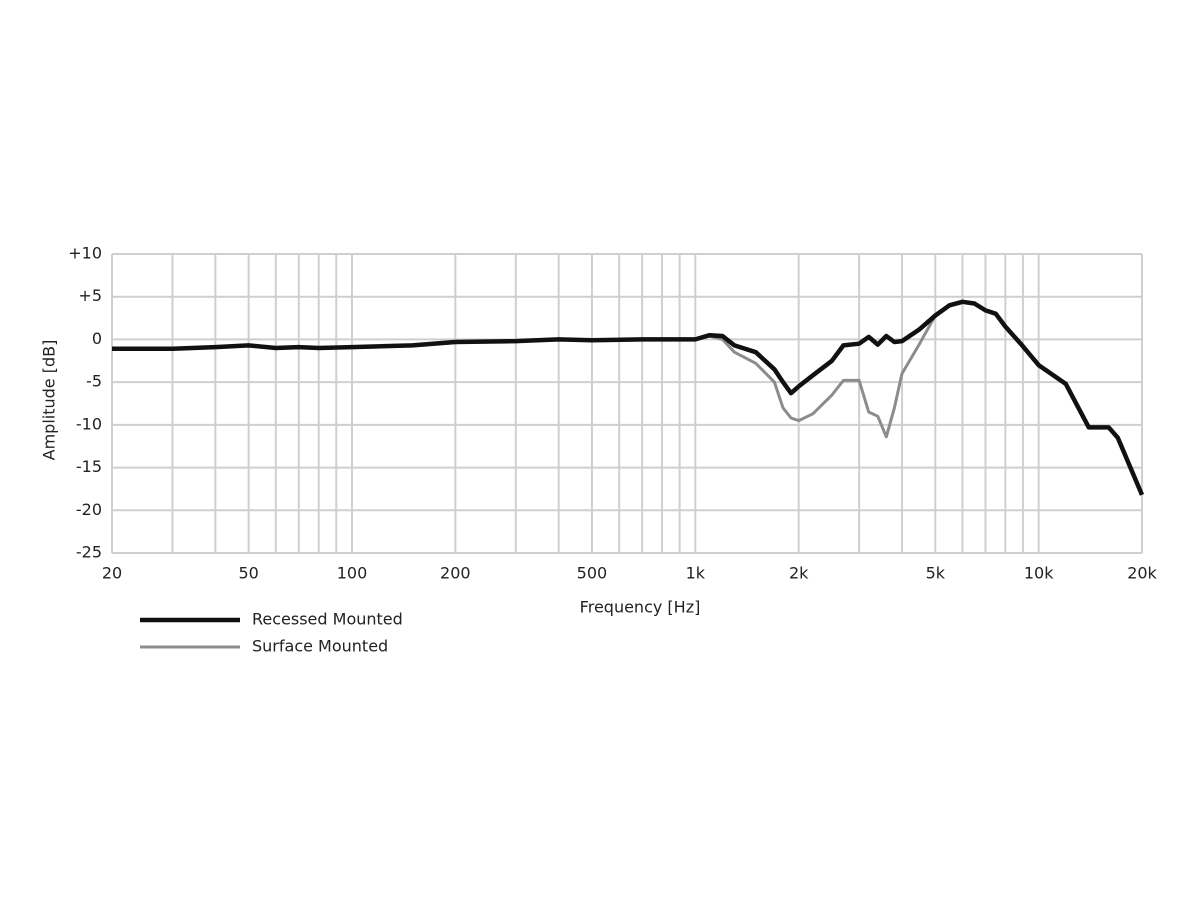 Image resolution: width=1200 pixels, height=900 pixels. What do you see at coordinates (455, 573) in the screenshot?
I see `x-tick-label: 200` at bounding box center [455, 573].